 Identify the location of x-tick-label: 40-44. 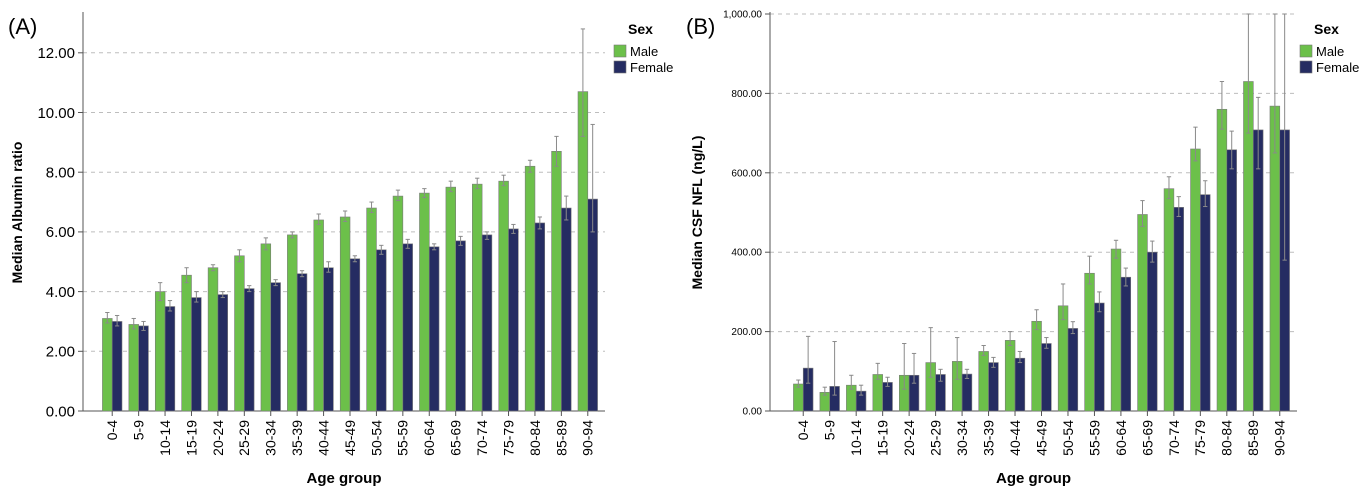
(323, 438).